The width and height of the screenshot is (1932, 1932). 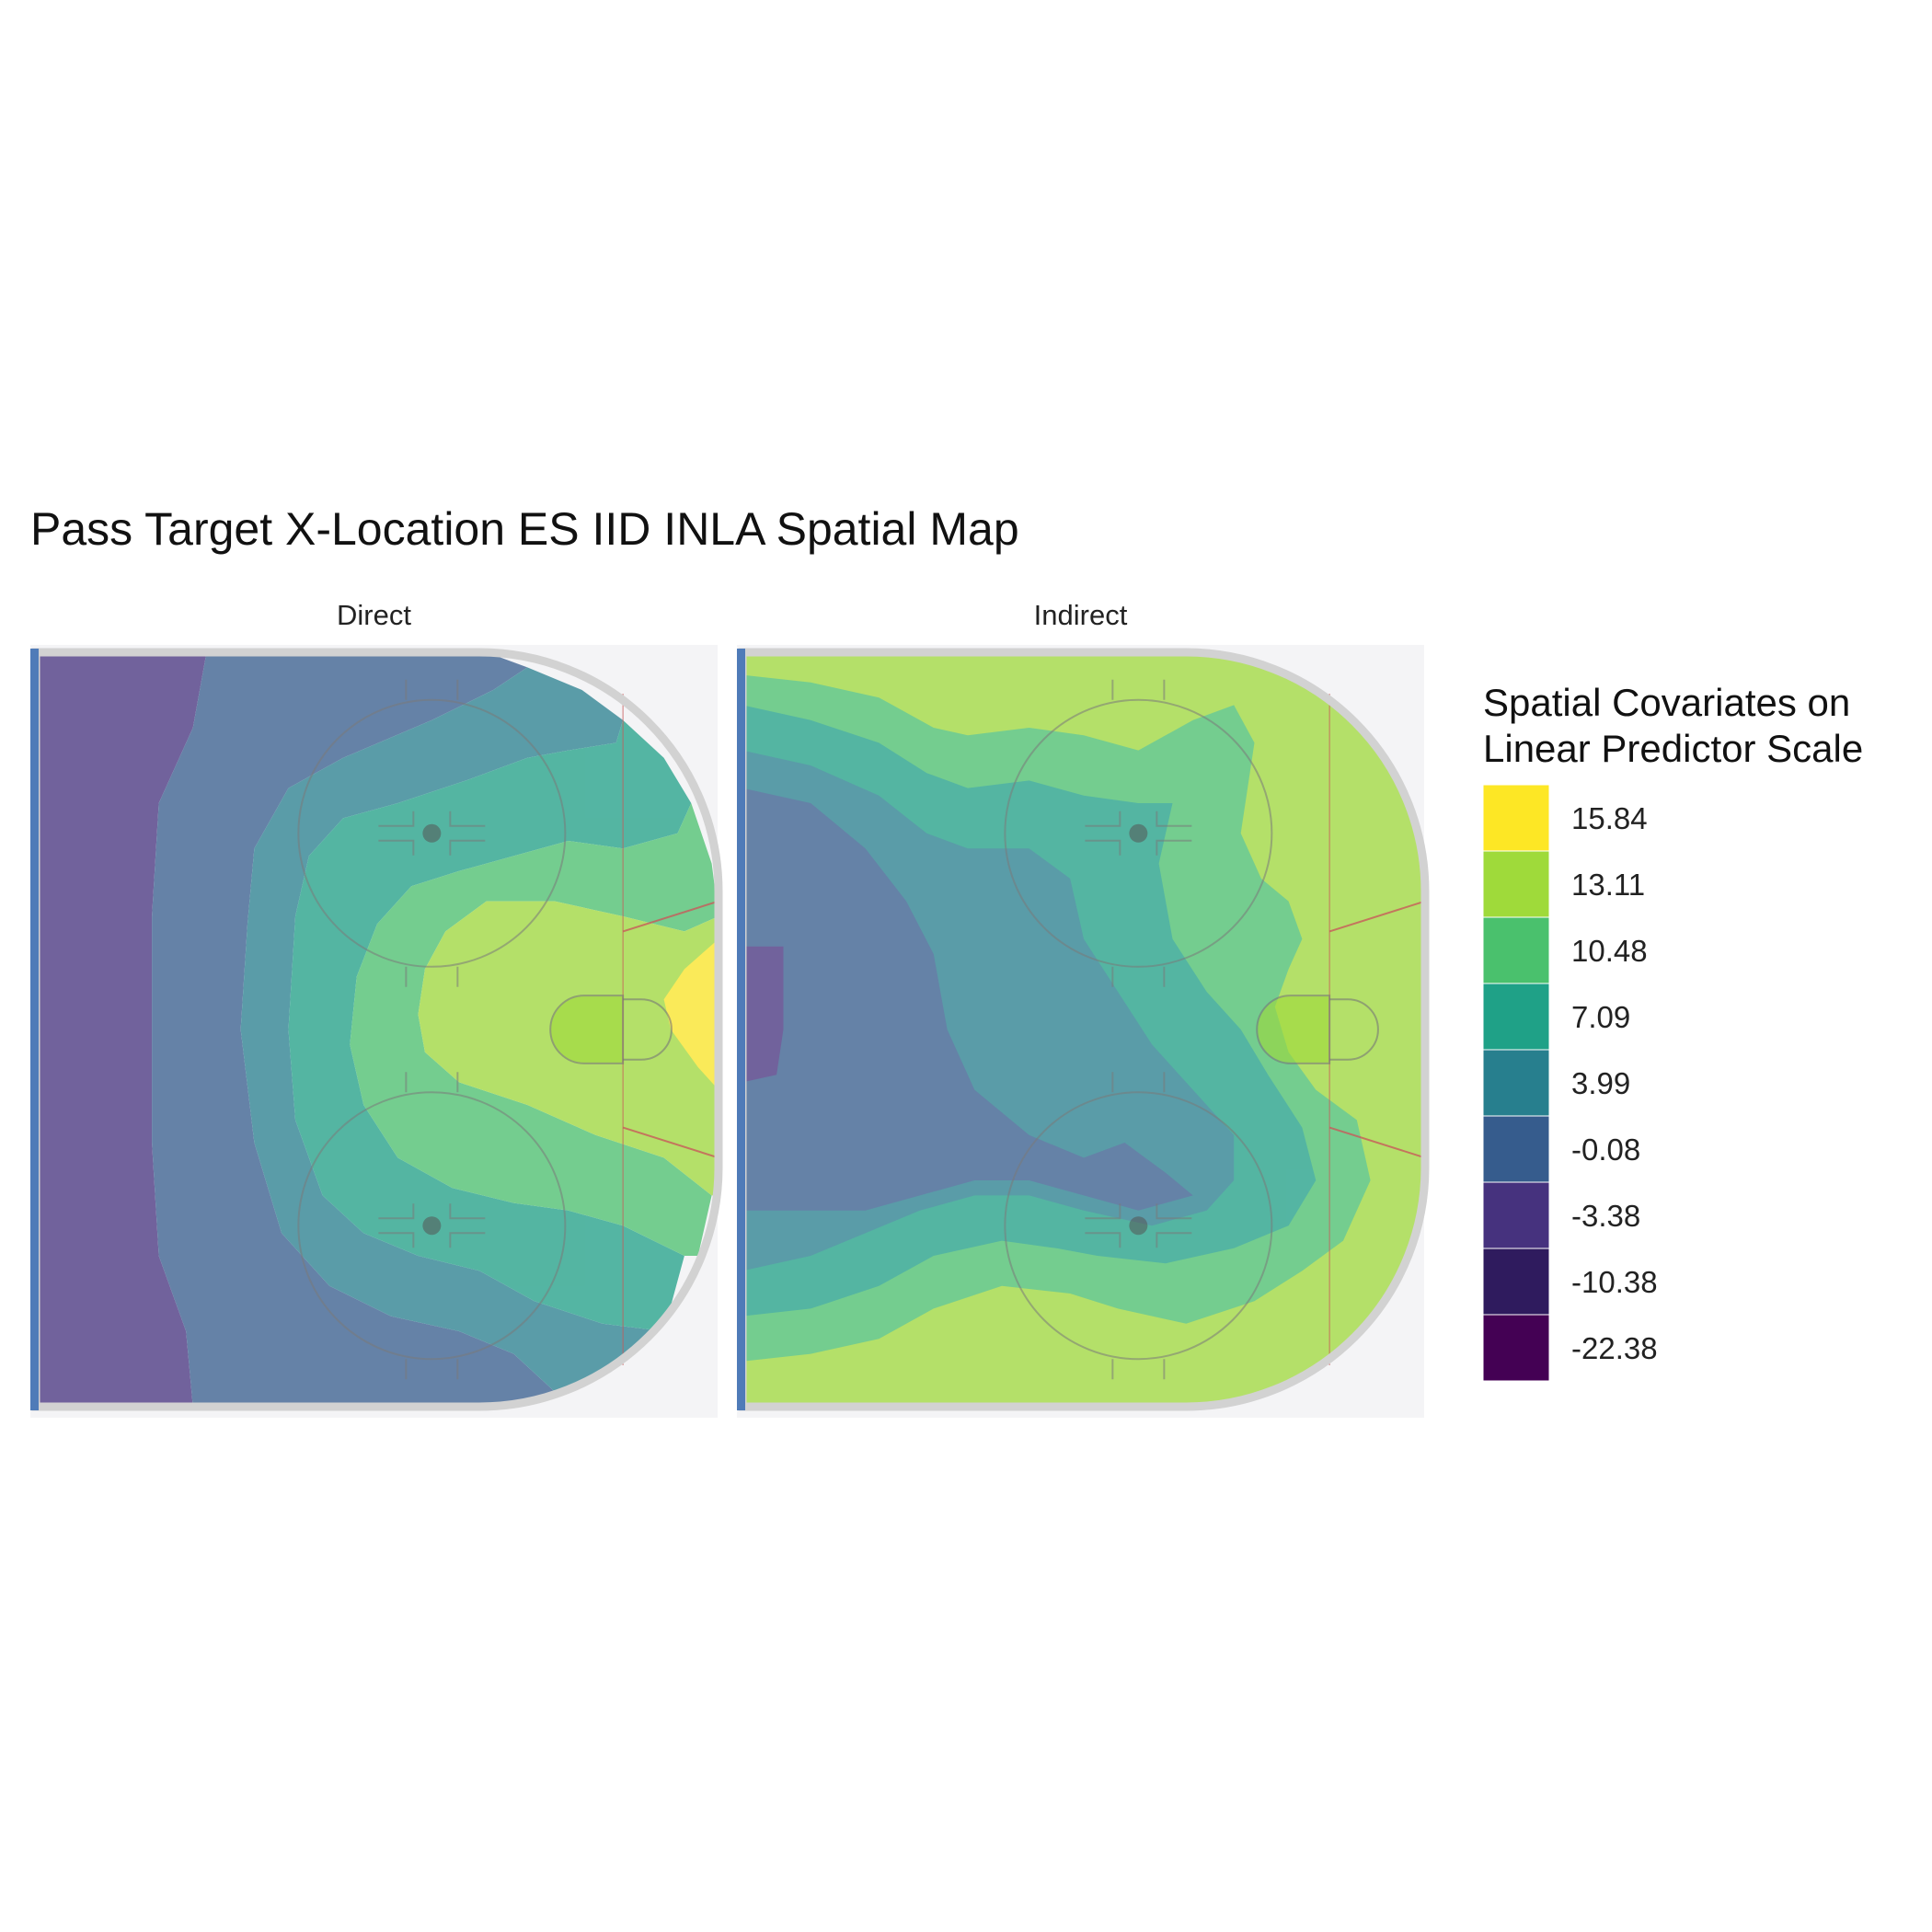 I want to click on legend-label: 3.99, so click(x=1600, y=1083).